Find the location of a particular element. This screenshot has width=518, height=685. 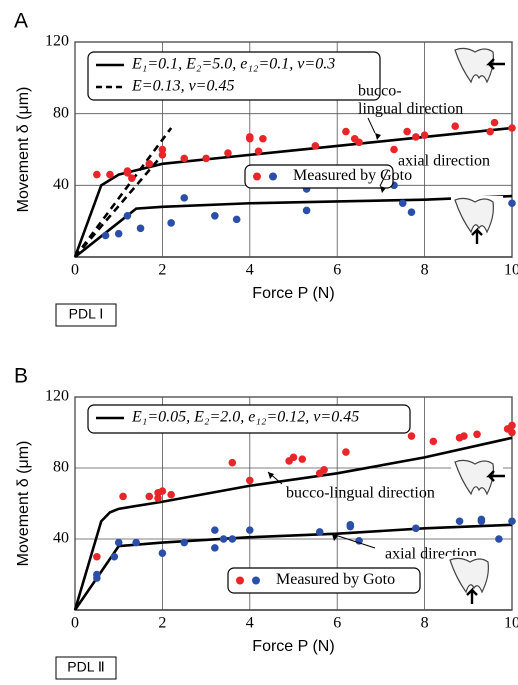

annotation: lingual direction is located at coordinates (410, 109).